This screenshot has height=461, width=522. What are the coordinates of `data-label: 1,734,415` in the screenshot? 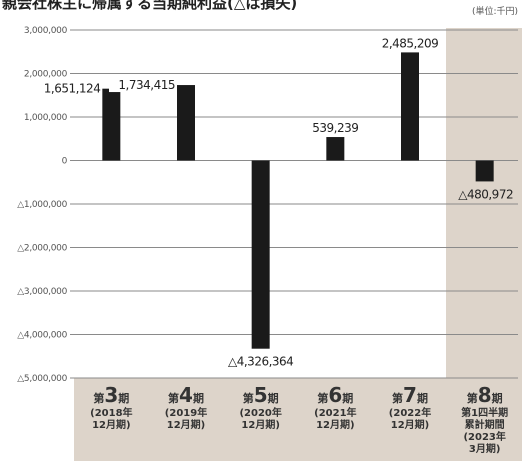 It's located at (146, 85).